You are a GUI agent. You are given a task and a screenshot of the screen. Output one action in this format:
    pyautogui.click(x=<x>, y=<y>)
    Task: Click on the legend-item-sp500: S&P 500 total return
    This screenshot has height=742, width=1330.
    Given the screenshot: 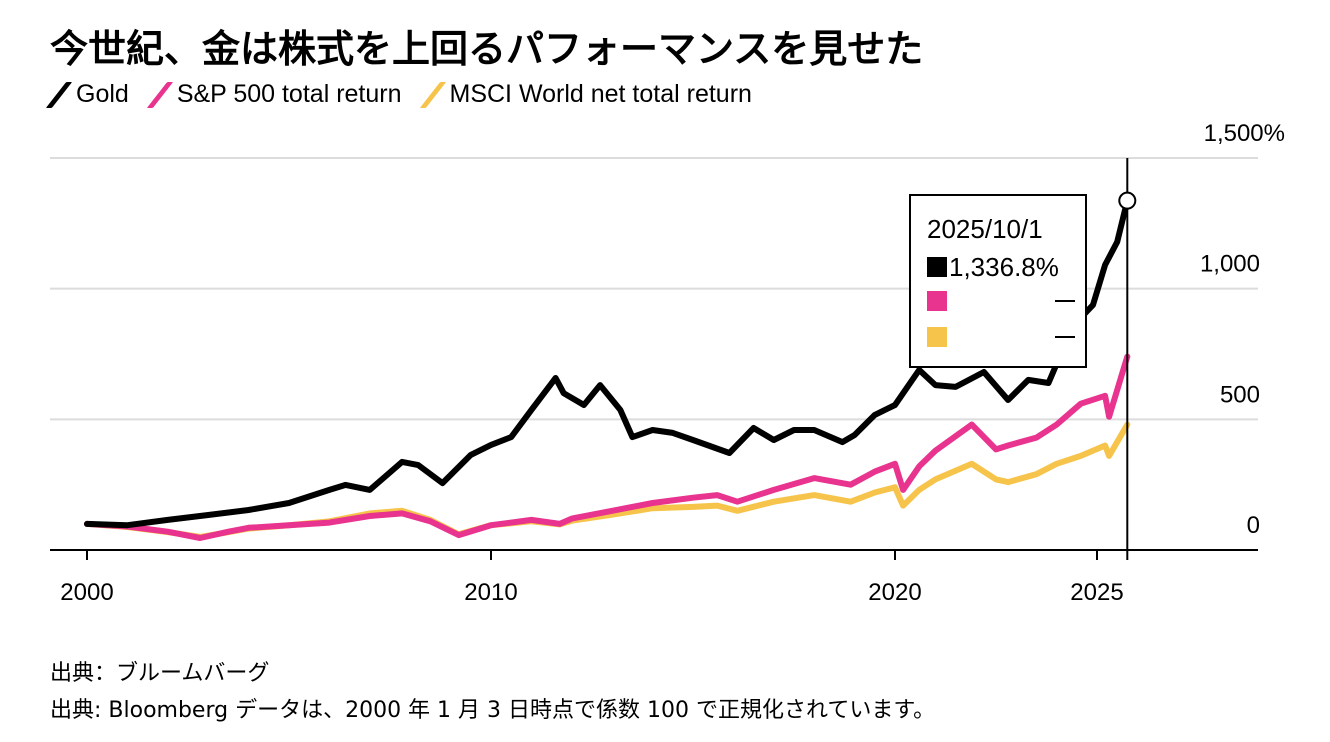 What is the action you would take?
    pyautogui.click(x=274, y=94)
    